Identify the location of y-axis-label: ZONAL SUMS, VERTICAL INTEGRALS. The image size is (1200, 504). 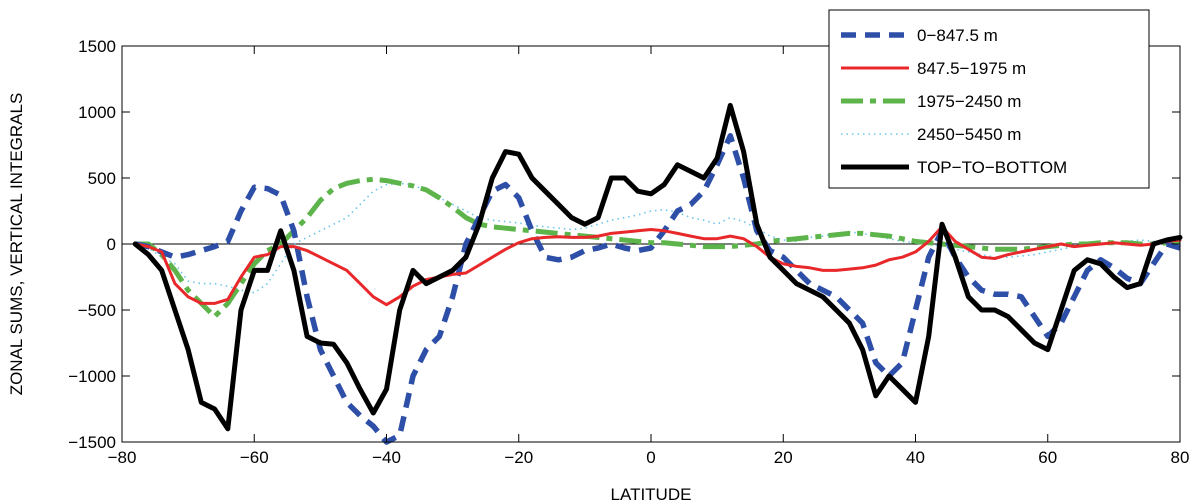
(16, 244).